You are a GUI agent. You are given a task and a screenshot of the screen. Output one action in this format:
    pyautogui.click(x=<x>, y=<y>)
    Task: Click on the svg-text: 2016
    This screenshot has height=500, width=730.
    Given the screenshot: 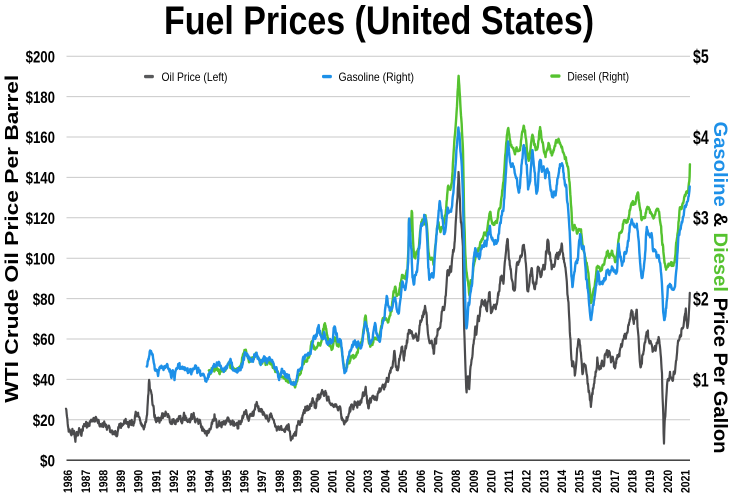 What is the action you would take?
    pyautogui.click(x=597, y=481)
    